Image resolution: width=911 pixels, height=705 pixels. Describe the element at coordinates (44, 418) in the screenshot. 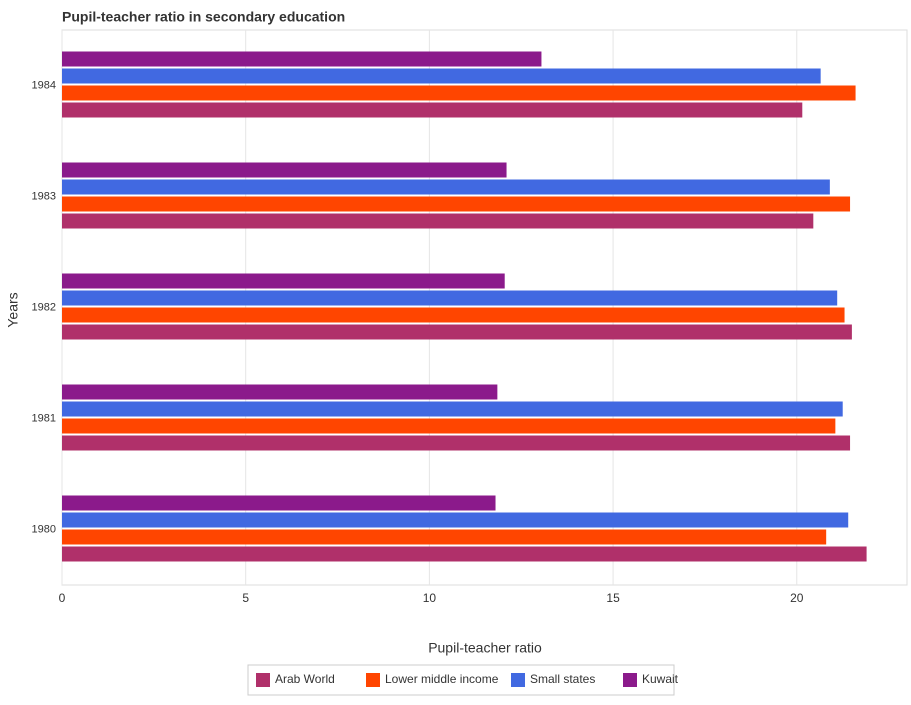

I see `y-tick-label: 1981` at that location.